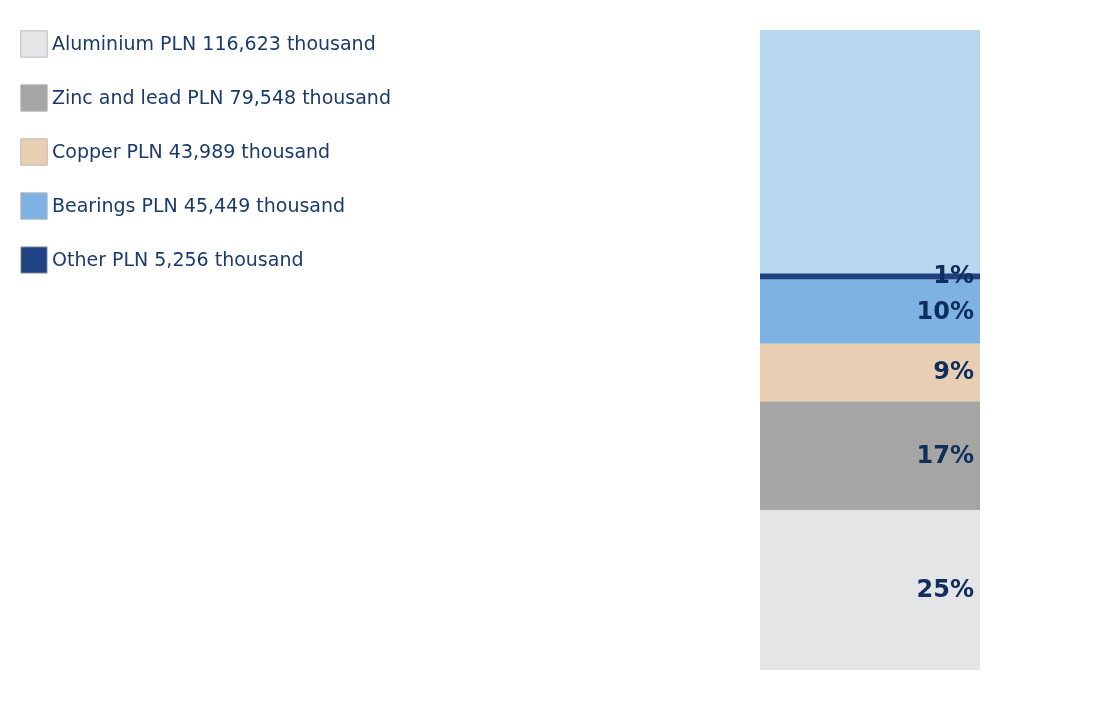 The image size is (1093, 701). Describe the element at coordinates (178, 259) in the screenshot. I see `legend-label: Other PLN 5,256 thousand` at that location.